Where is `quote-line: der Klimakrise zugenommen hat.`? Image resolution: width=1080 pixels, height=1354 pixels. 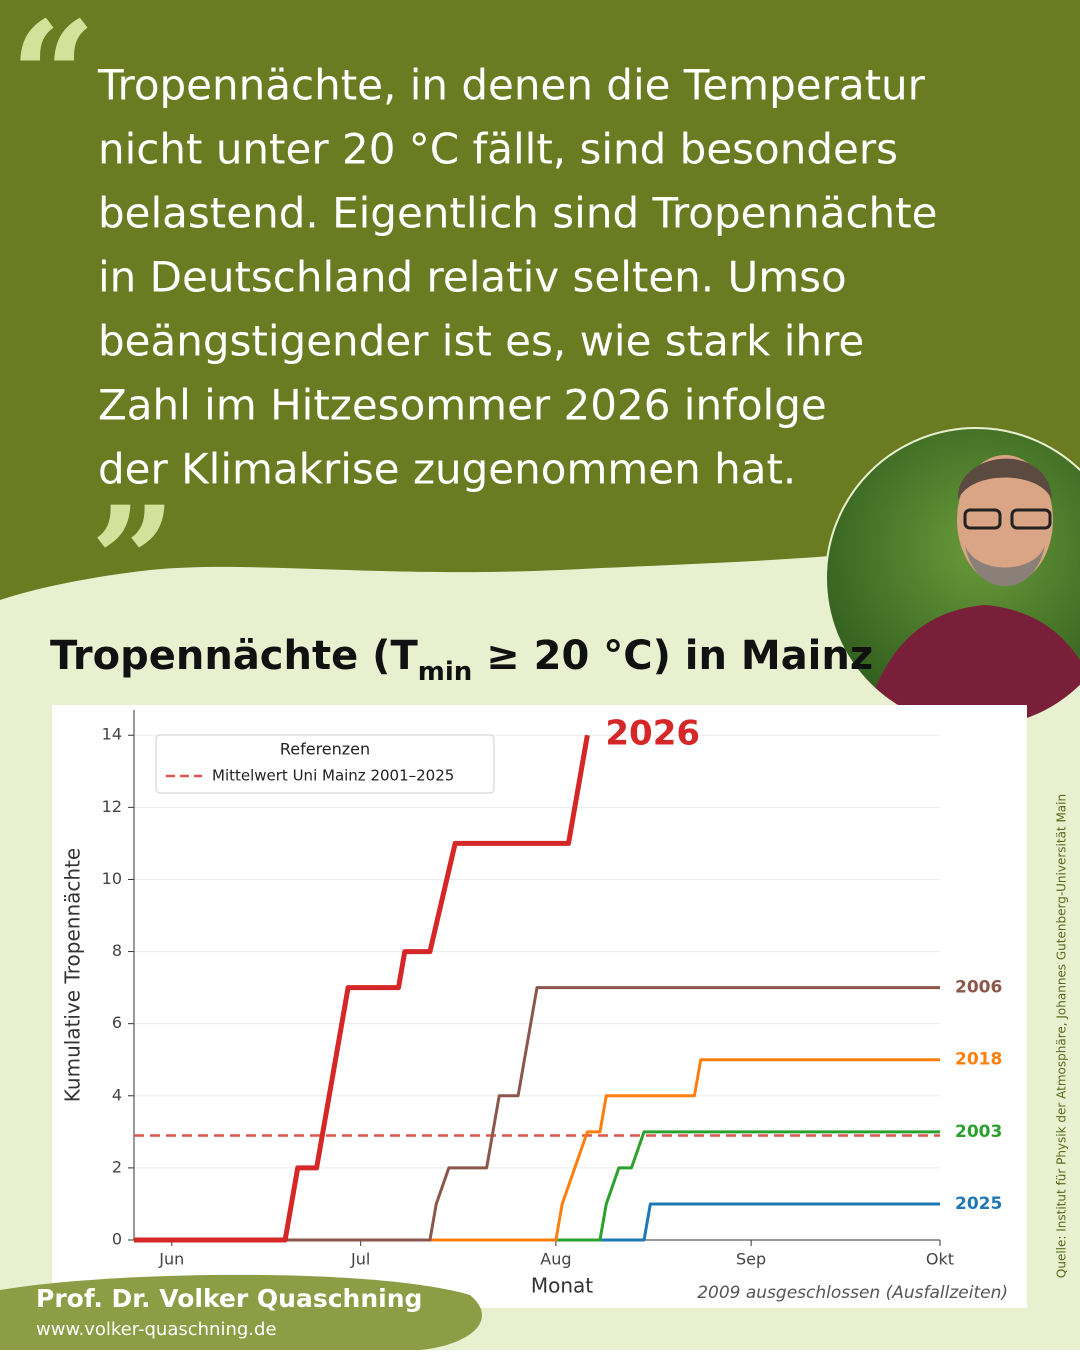 quote-line: der Klimakrise zugenommen hat. is located at coordinates (447, 469).